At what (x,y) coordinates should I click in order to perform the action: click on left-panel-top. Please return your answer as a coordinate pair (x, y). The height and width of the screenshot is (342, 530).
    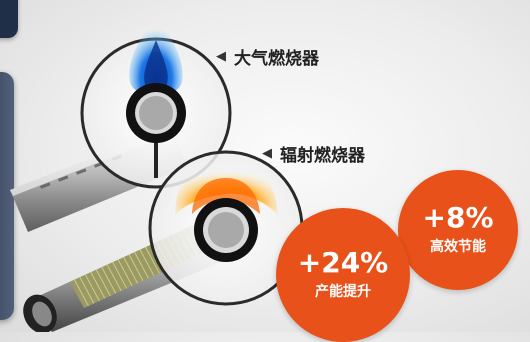
    Looking at the image, I should click on (9, 19).